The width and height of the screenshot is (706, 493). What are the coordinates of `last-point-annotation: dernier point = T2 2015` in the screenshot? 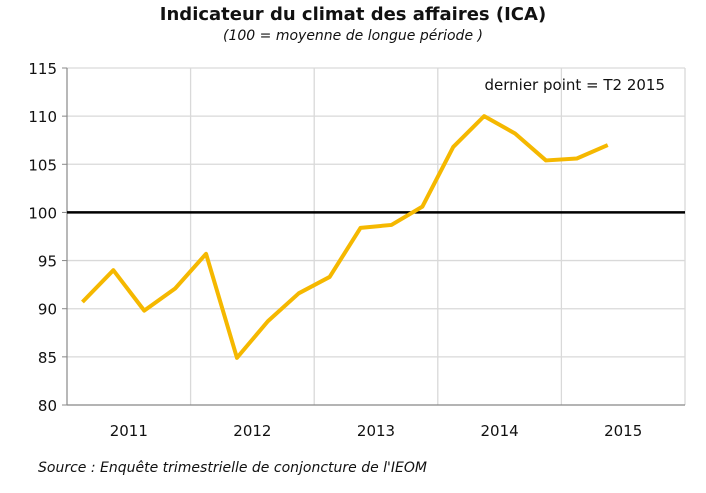 It's located at (575, 85).